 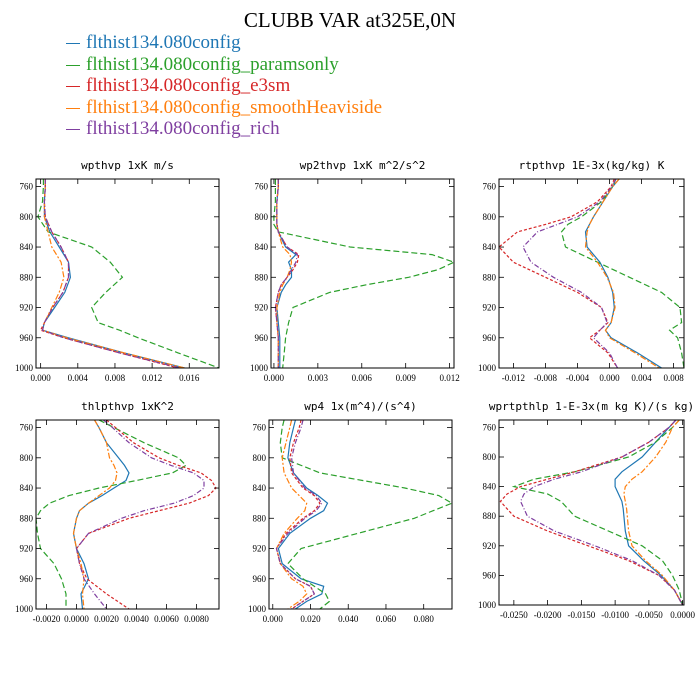 What do you see at coordinates (348, 619) in the screenshot?
I see `x-tick-label: 0.040` at bounding box center [348, 619].